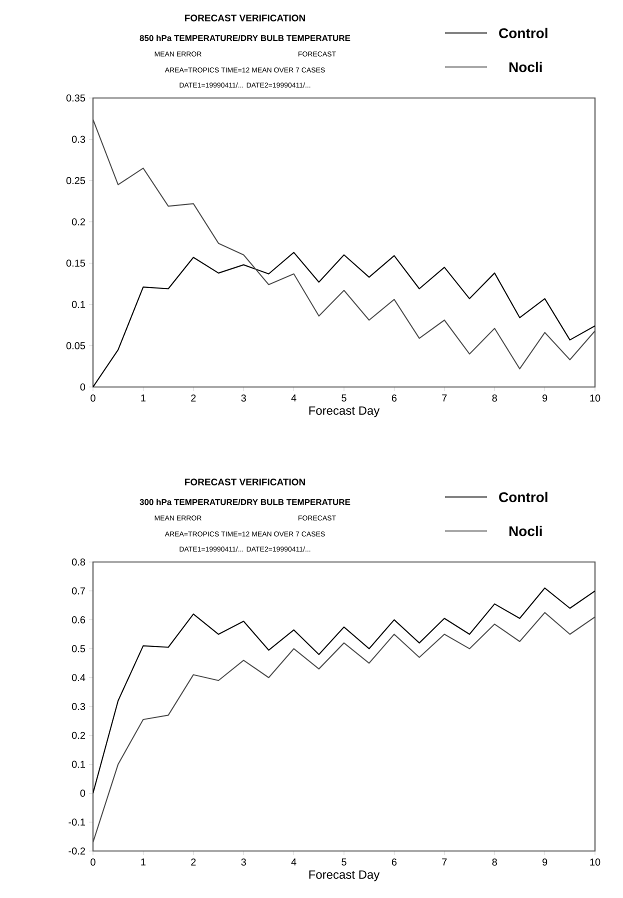  I want to click on y-tick-label: 0.25, so click(76, 180).